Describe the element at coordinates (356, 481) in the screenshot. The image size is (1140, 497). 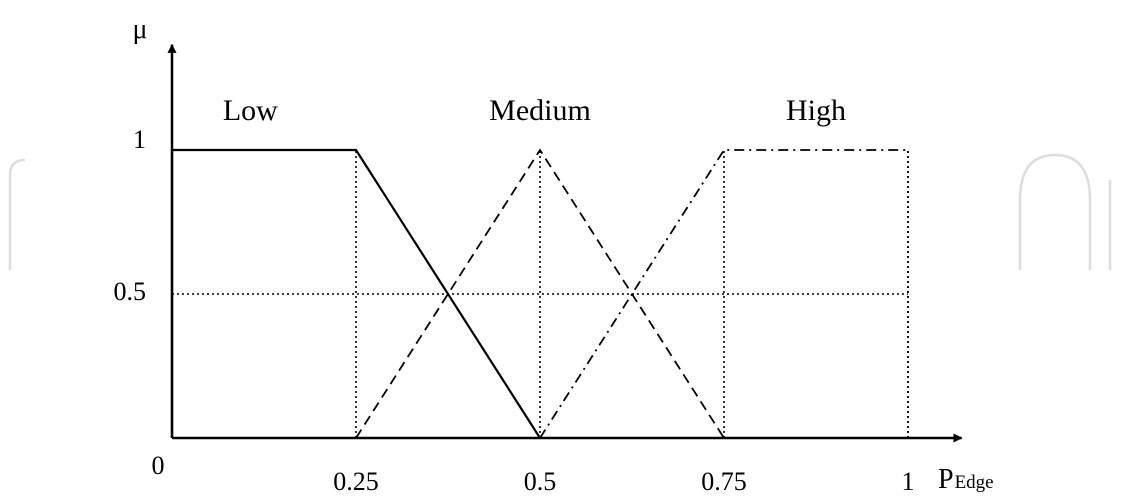
I see `x-tick-label: 0.25` at that location.